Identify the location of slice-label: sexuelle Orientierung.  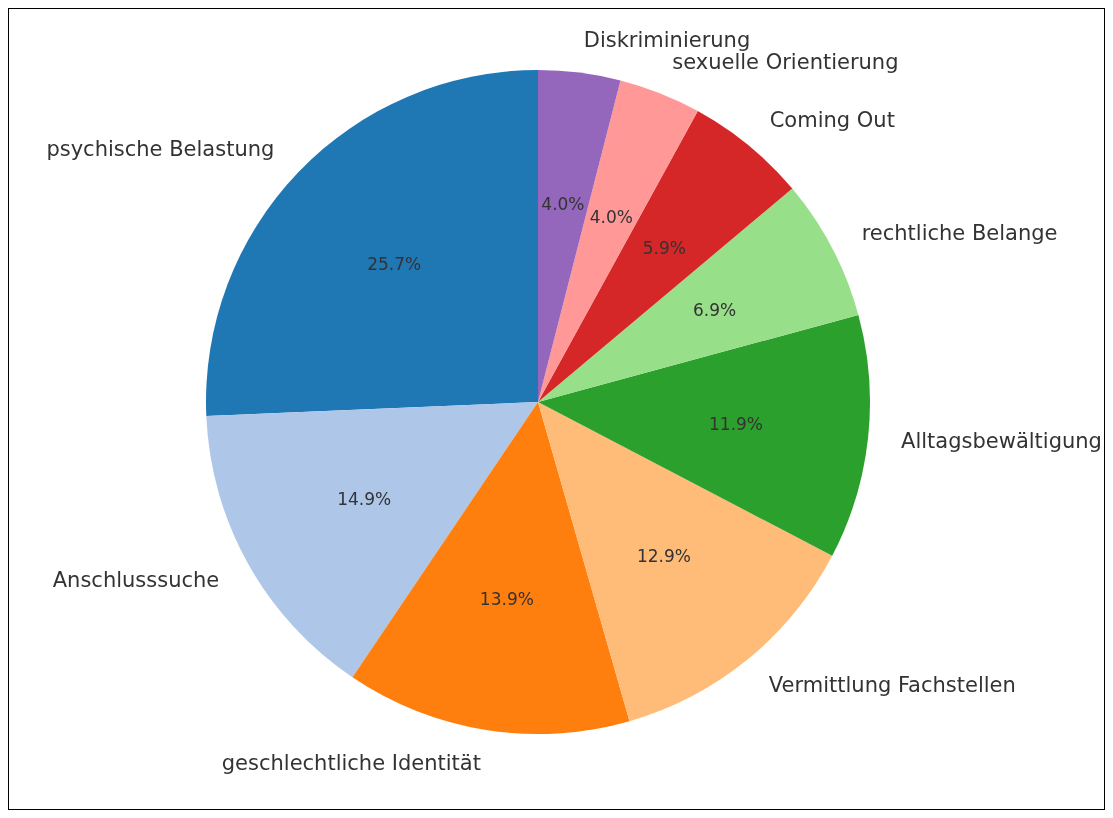
(785, 62).